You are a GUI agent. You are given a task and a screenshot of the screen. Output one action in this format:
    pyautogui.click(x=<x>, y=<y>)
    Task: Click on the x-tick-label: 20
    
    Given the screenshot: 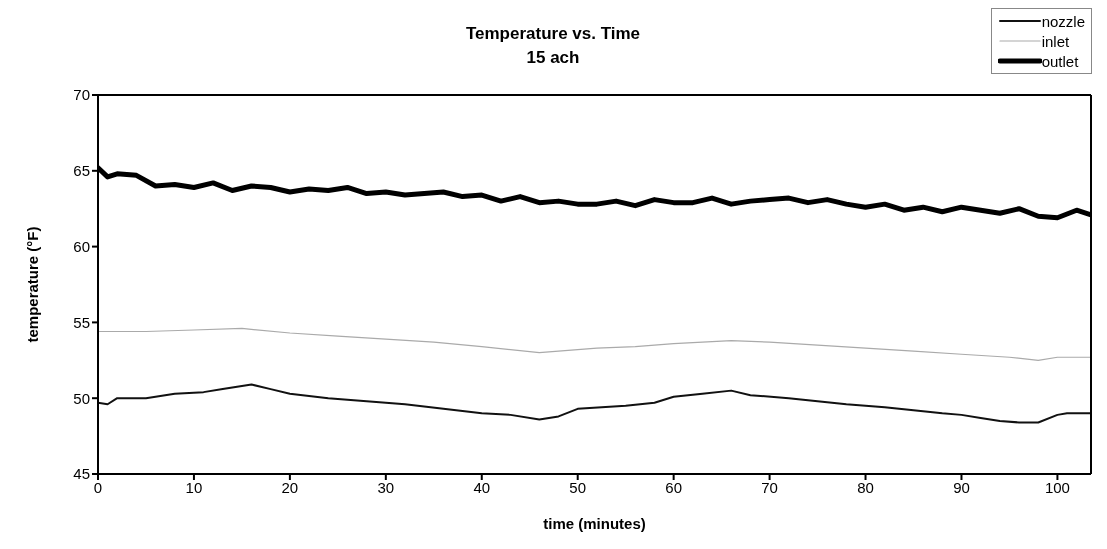 What is the action you would take?
    pyautogui.click(x=290, y=487)
    